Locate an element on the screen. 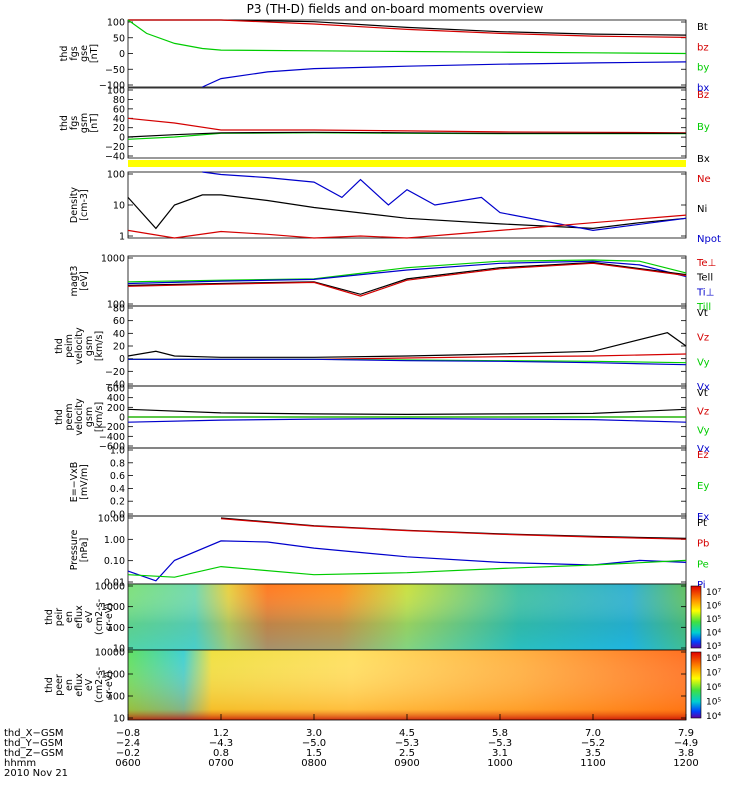 The width and height of the screenshot is (750, 804). y-axis-label-line: eV is located at coordinates (89, 684).